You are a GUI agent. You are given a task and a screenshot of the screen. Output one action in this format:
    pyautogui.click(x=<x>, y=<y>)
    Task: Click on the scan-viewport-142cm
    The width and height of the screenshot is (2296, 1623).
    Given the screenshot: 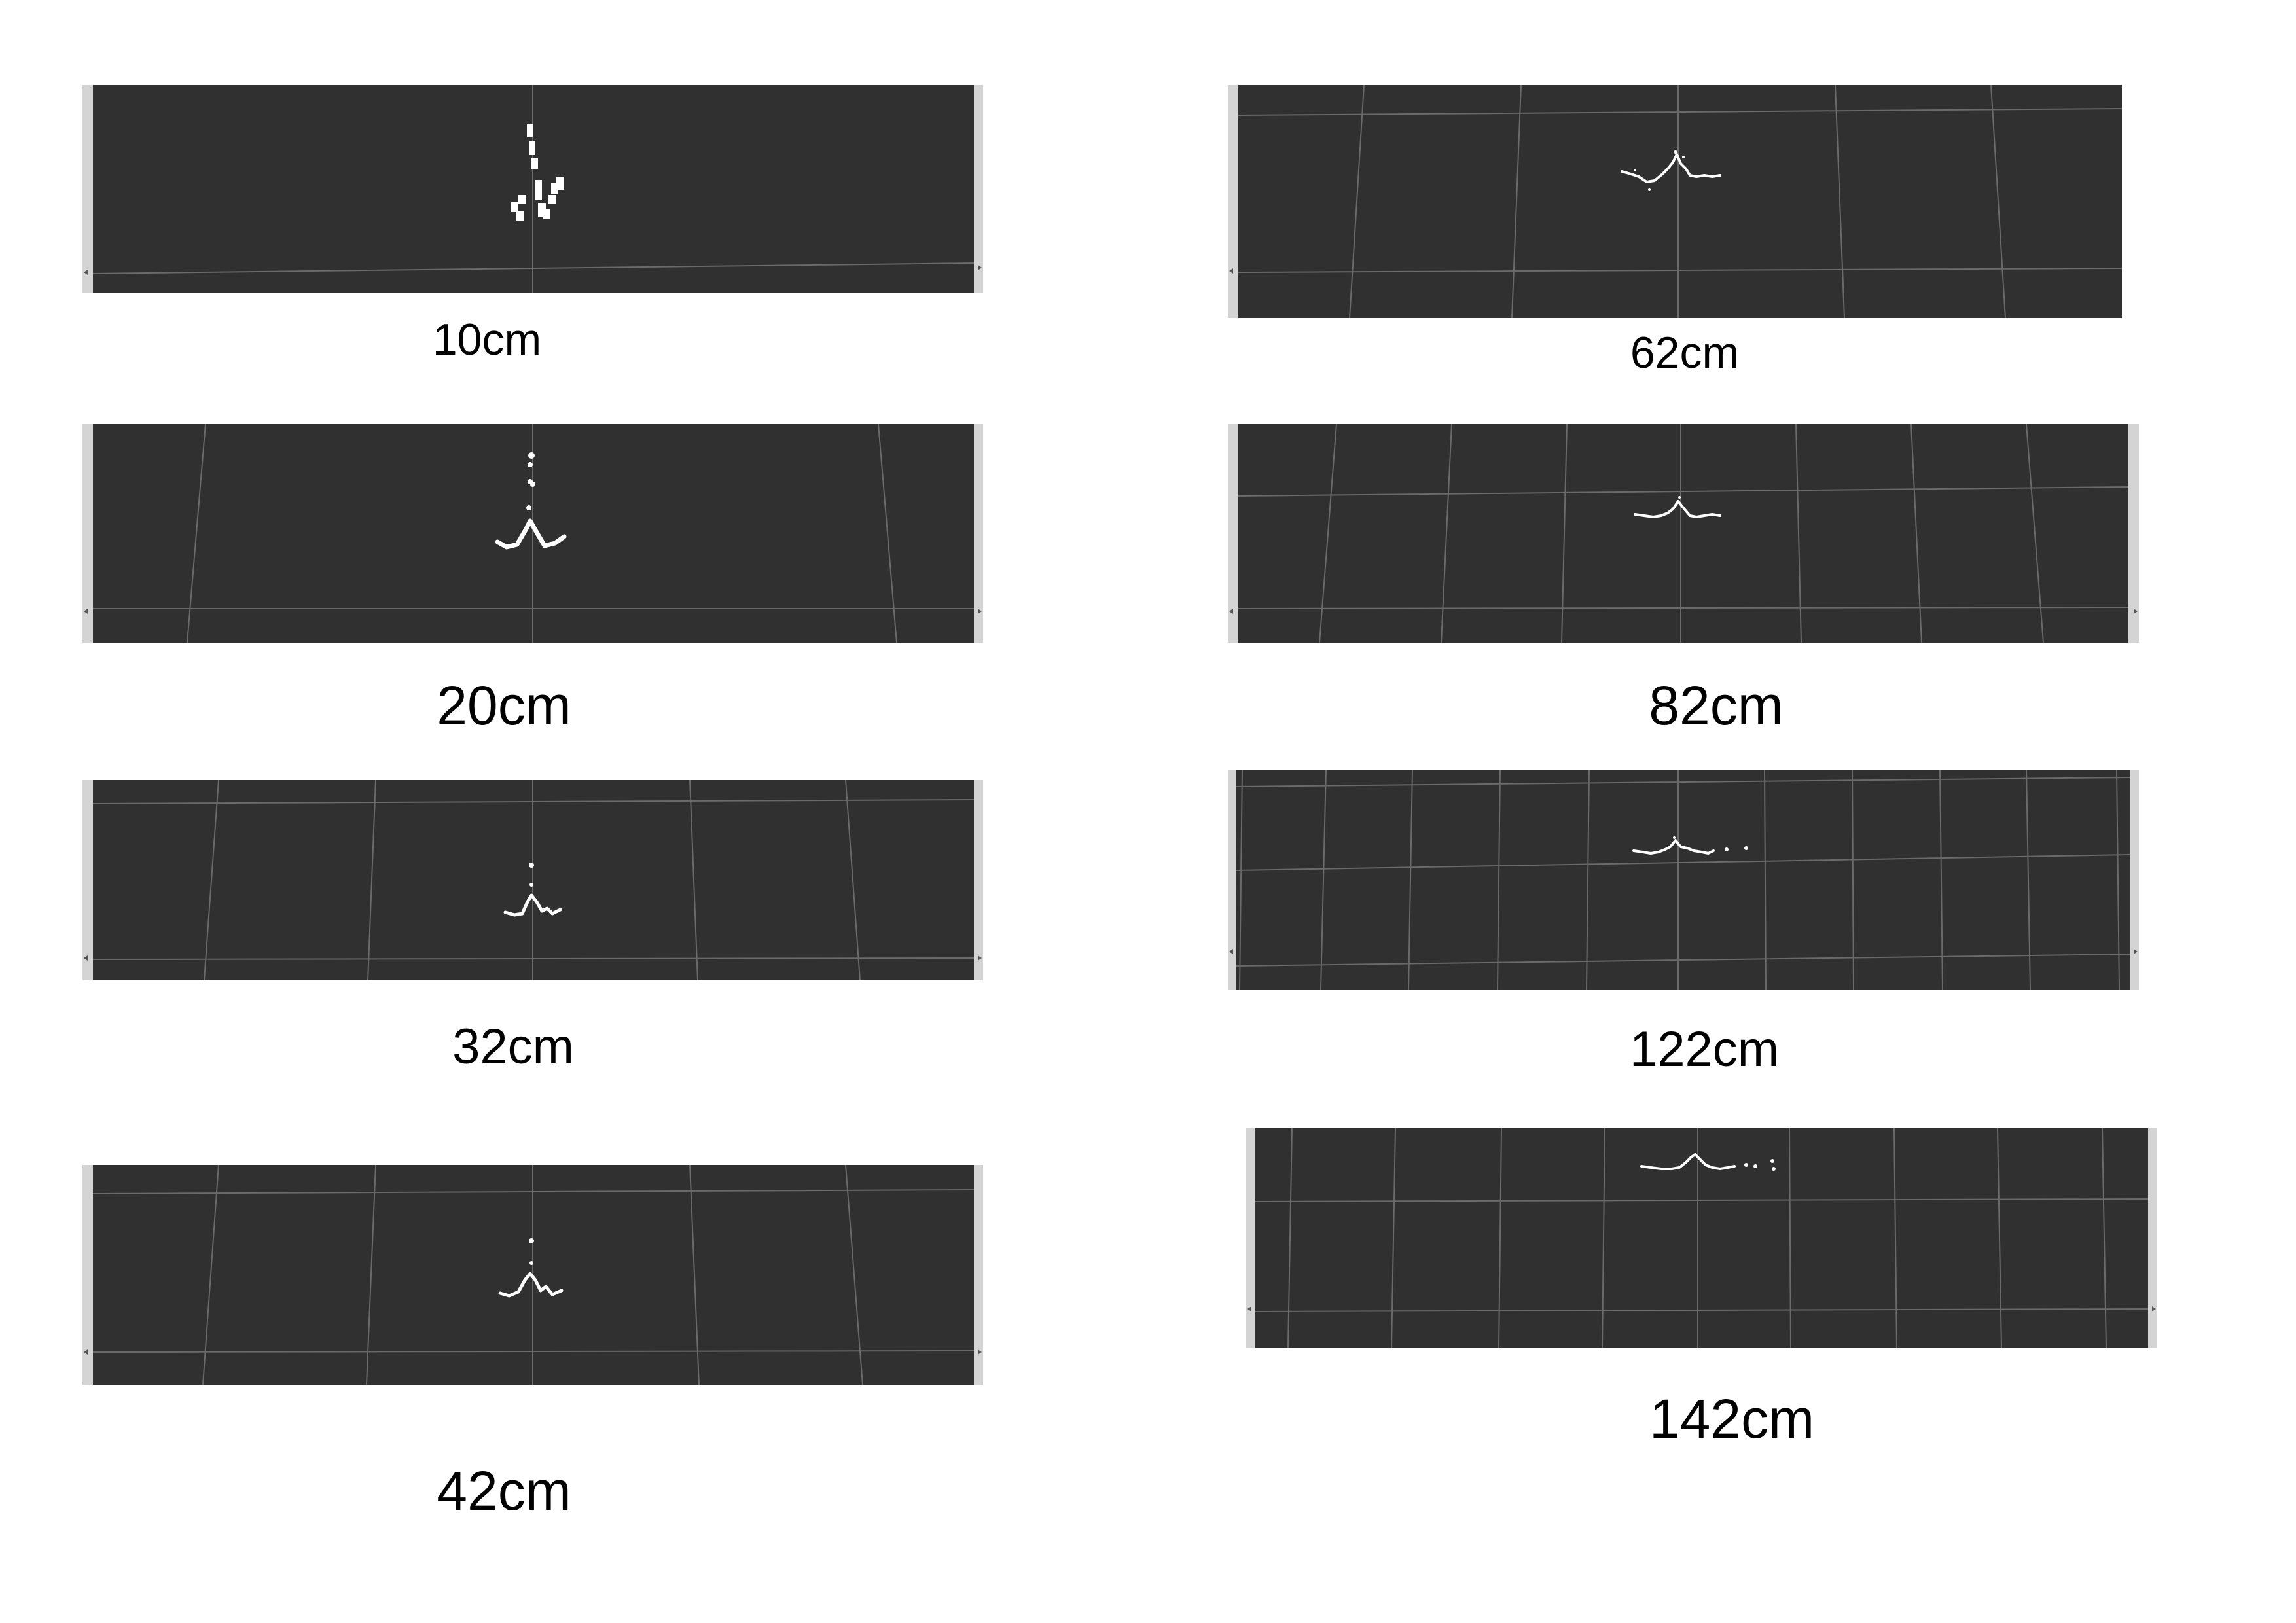 What is the action you would take?
    pyautogui.click(x=1701, y=1238)
    